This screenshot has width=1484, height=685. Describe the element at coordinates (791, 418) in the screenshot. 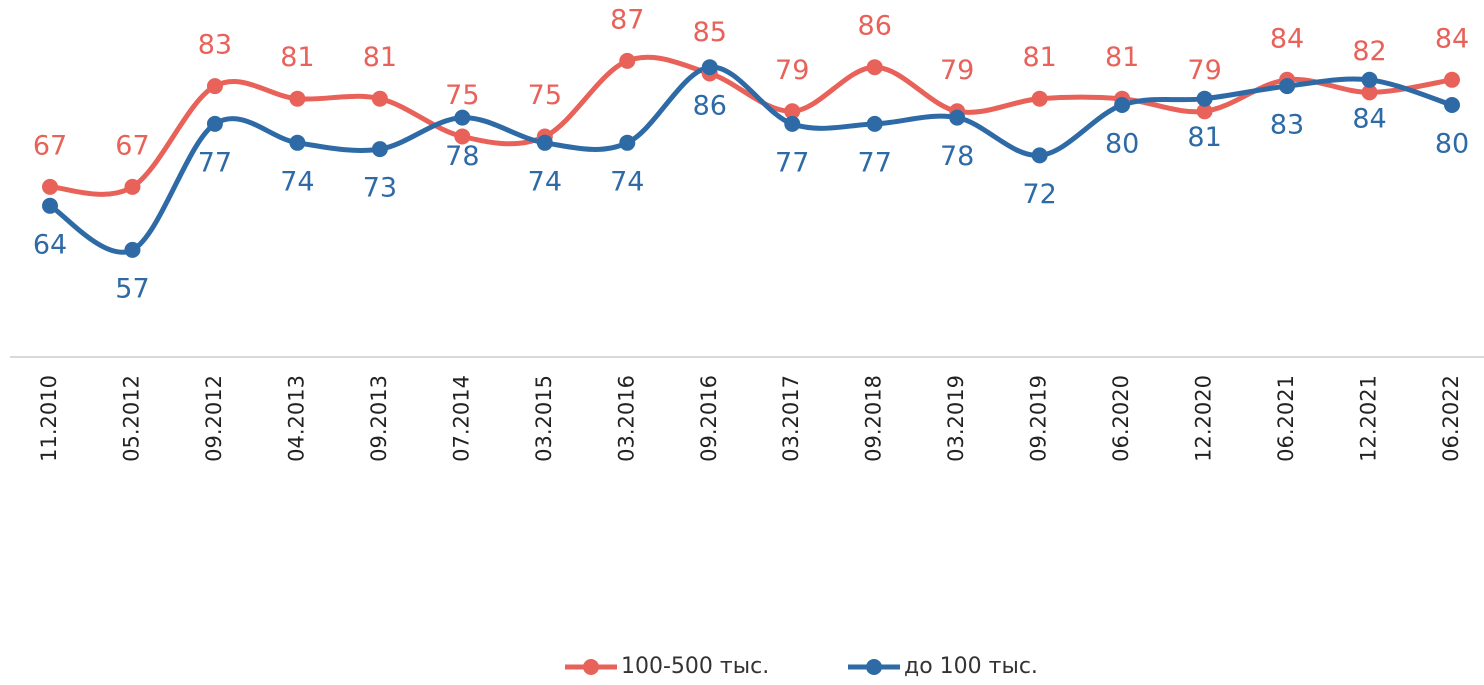

I see `x-tick-label: 03.2017` at that location.